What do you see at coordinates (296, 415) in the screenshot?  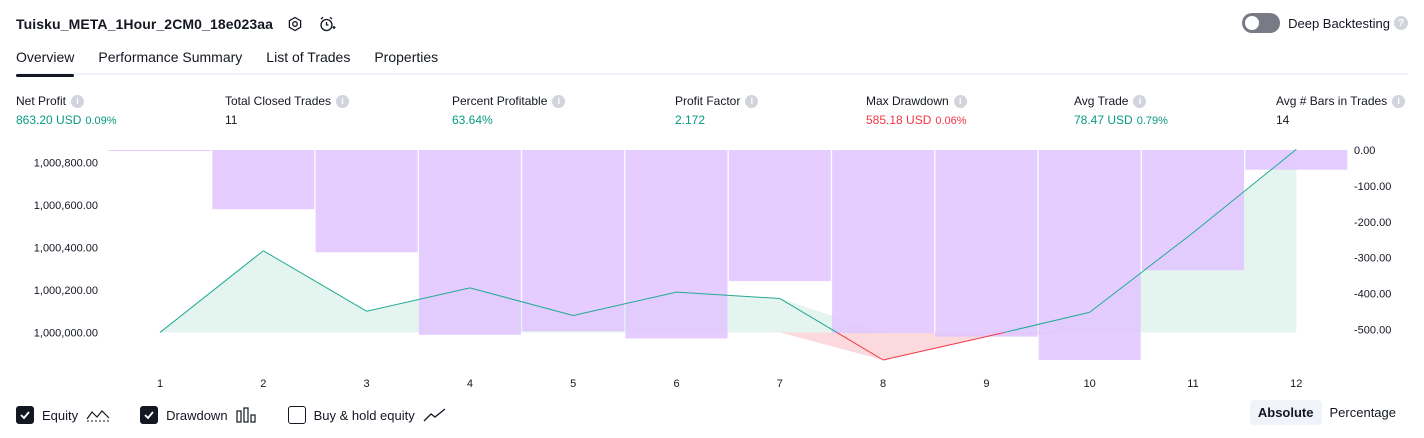 I see `buy-hold-checkbox` at bounding box center [296, 415].